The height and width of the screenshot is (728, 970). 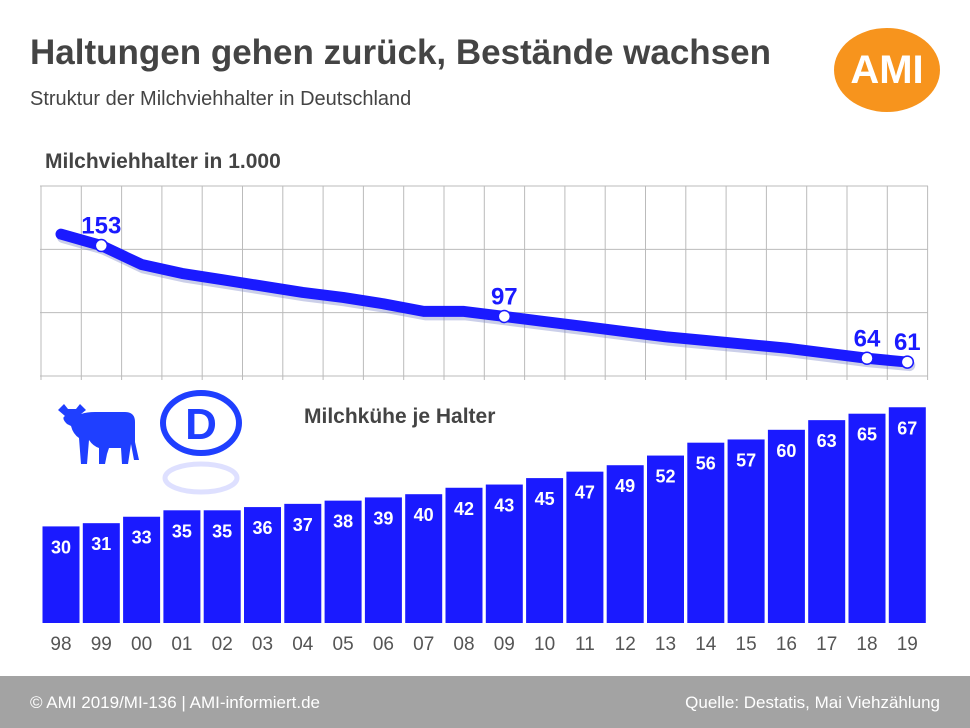 I want to click on x-tick-label: 13, so click(x=665, y=644).